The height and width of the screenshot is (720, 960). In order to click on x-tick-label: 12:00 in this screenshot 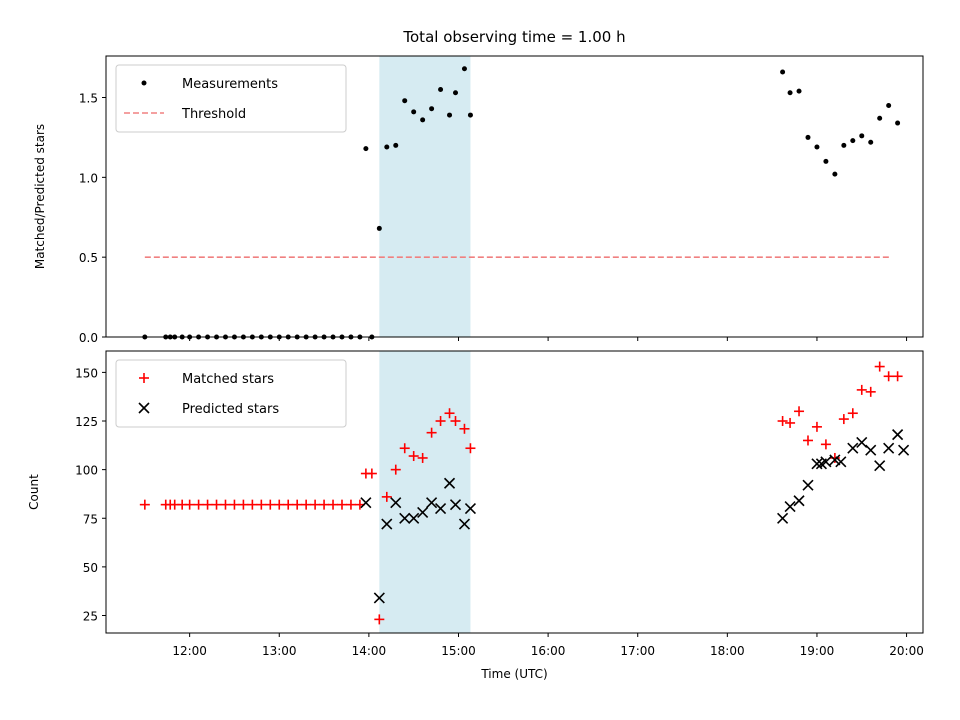, I will do `click(189, 651)`.